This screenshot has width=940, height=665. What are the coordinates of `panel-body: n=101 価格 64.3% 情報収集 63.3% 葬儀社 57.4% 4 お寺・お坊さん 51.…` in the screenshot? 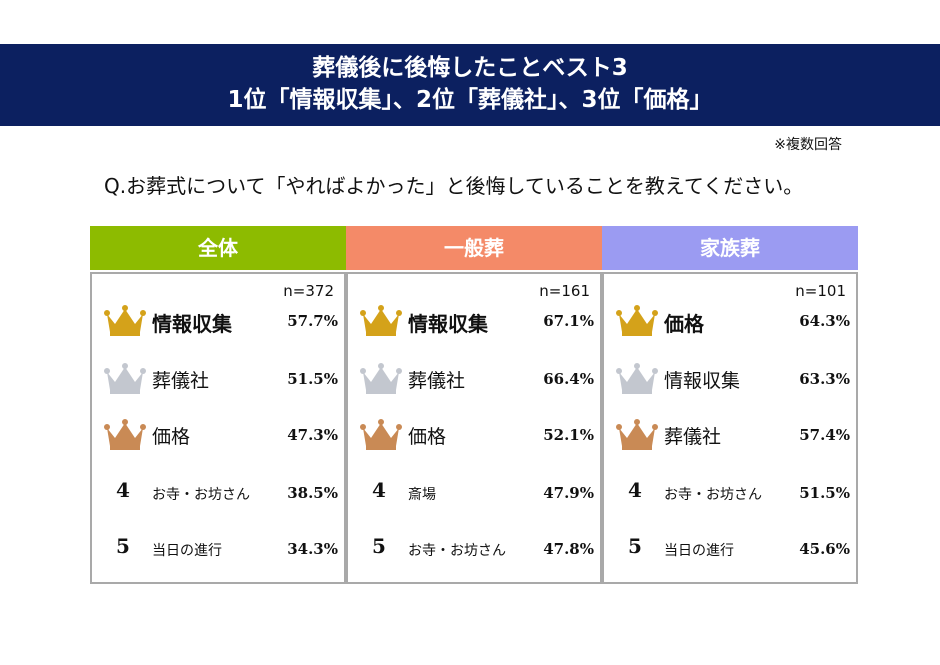 It's located at (730, 428).